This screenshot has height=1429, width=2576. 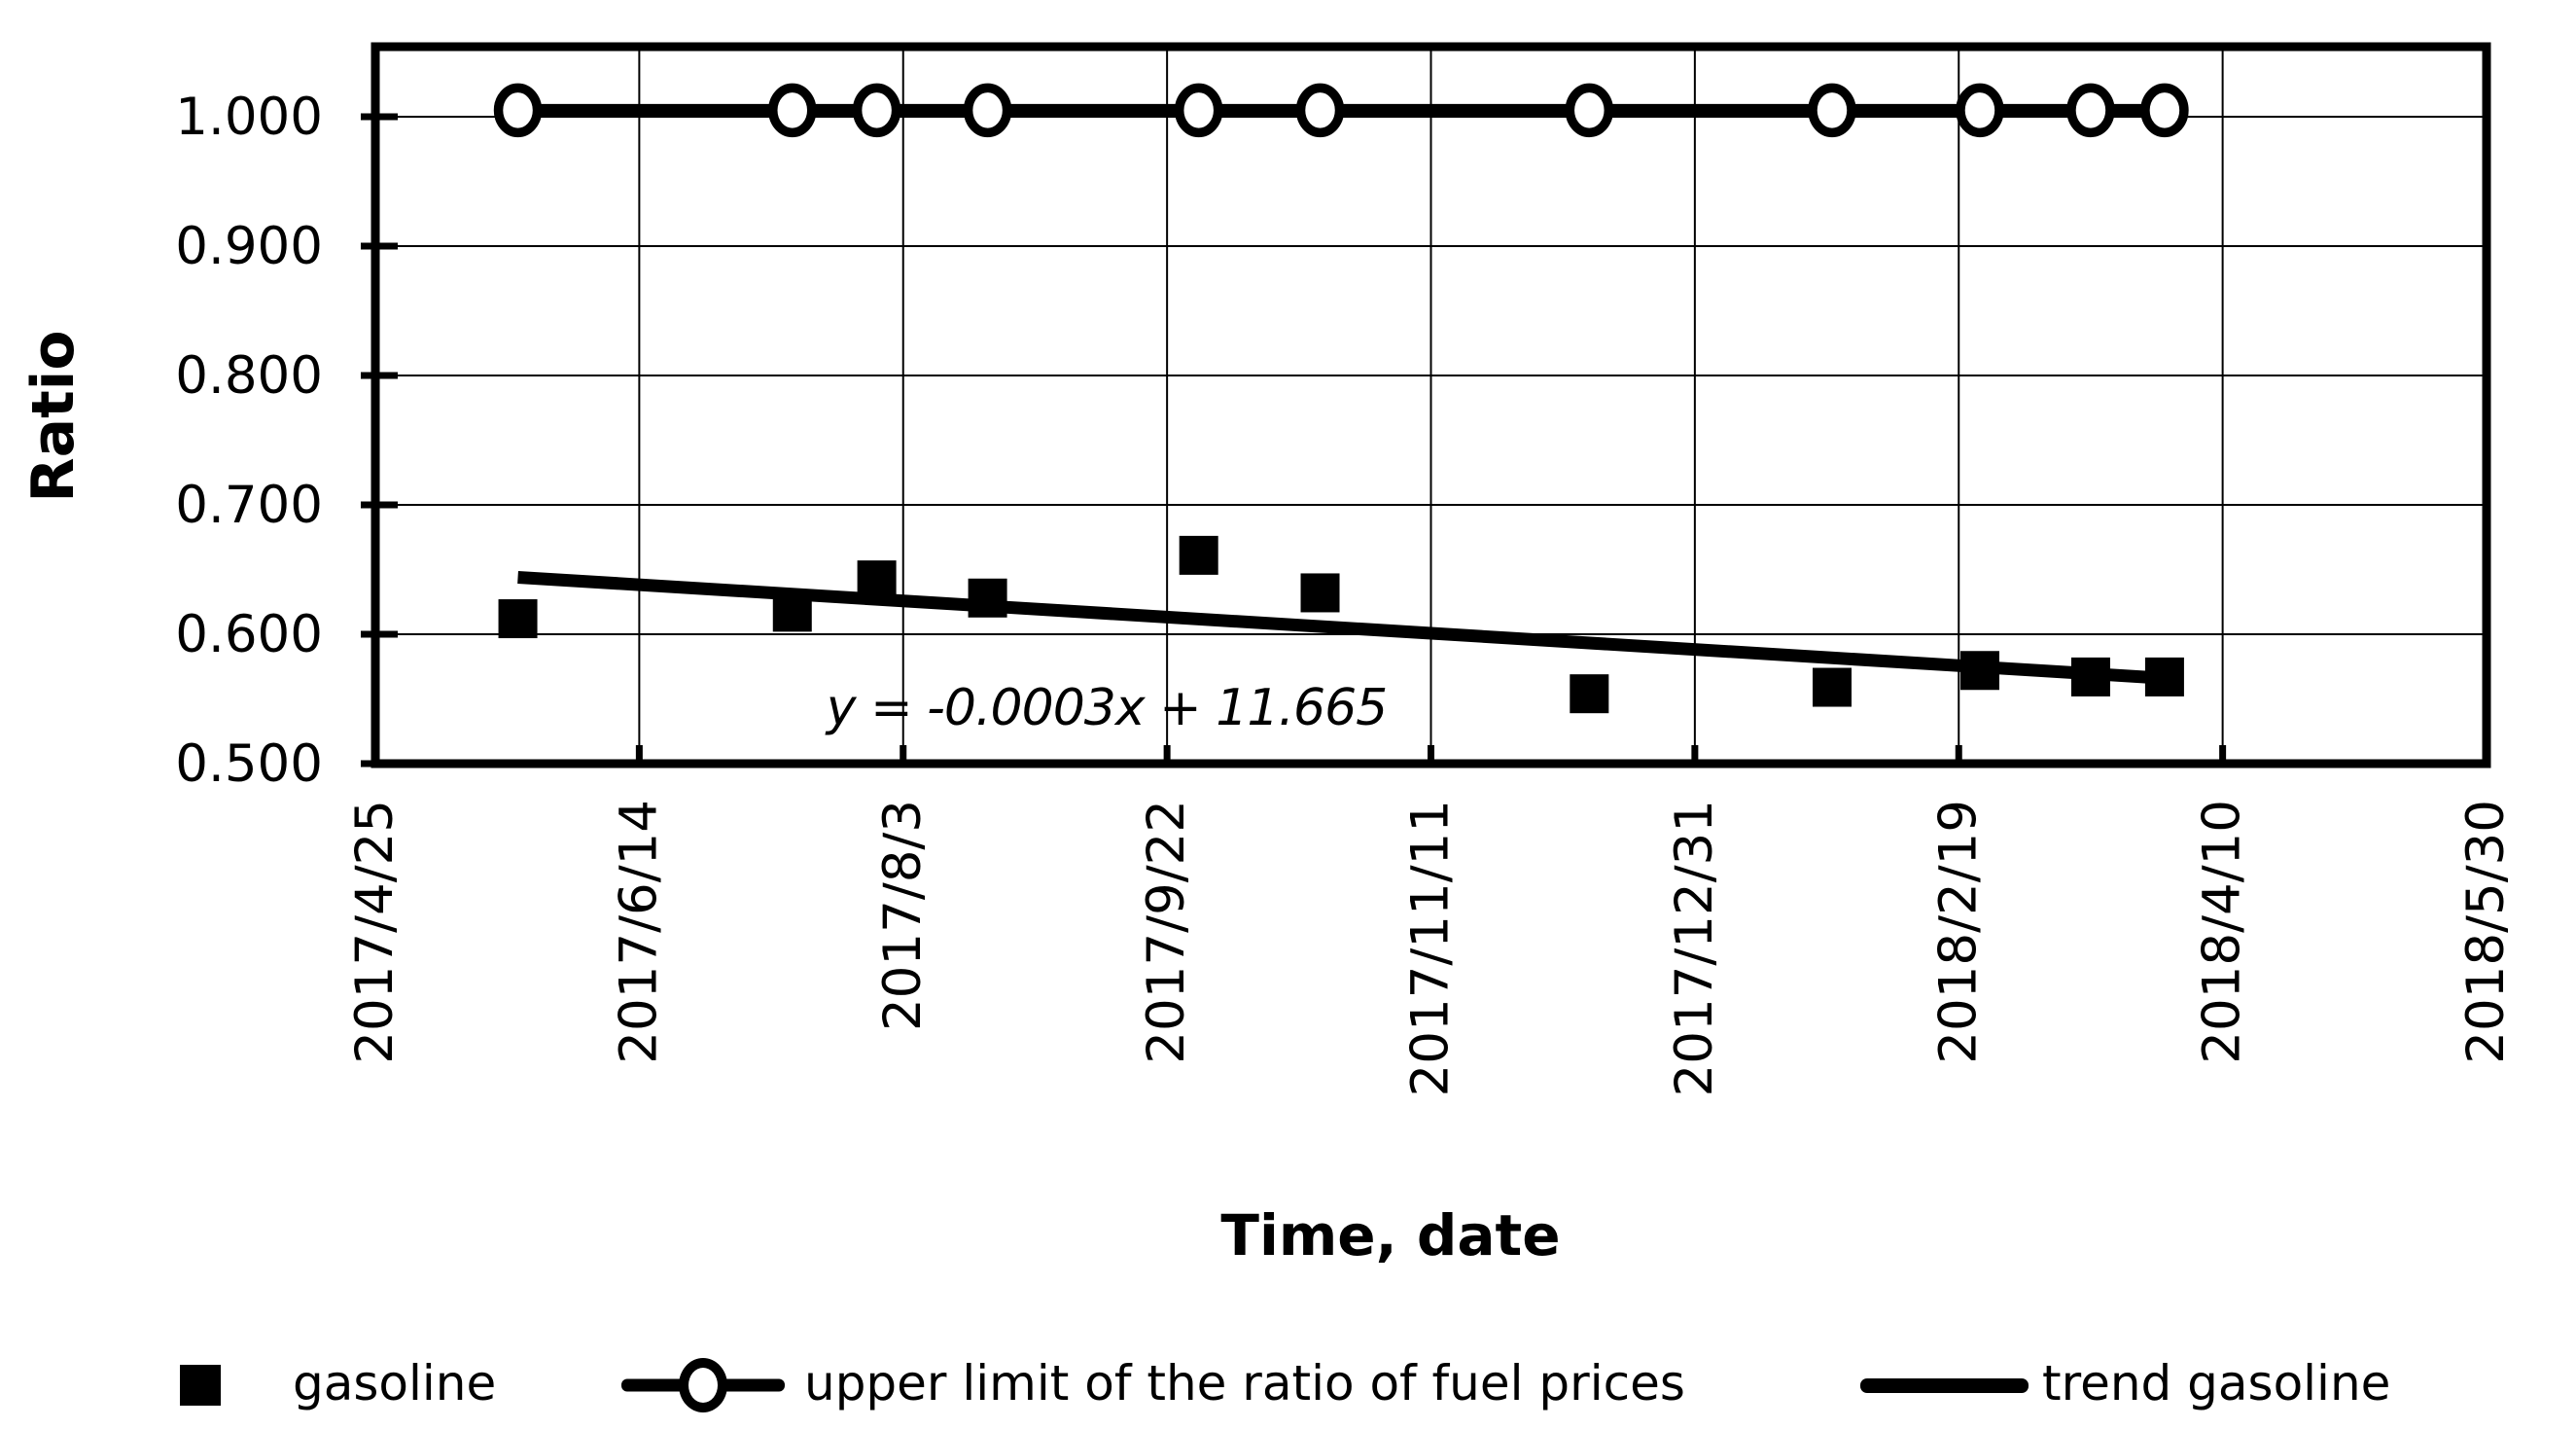 What do you see at coordinates (375, 932) in the screenshot?
I see `x-tick-label: 2017/4/25` at bounding box center [375, 932].